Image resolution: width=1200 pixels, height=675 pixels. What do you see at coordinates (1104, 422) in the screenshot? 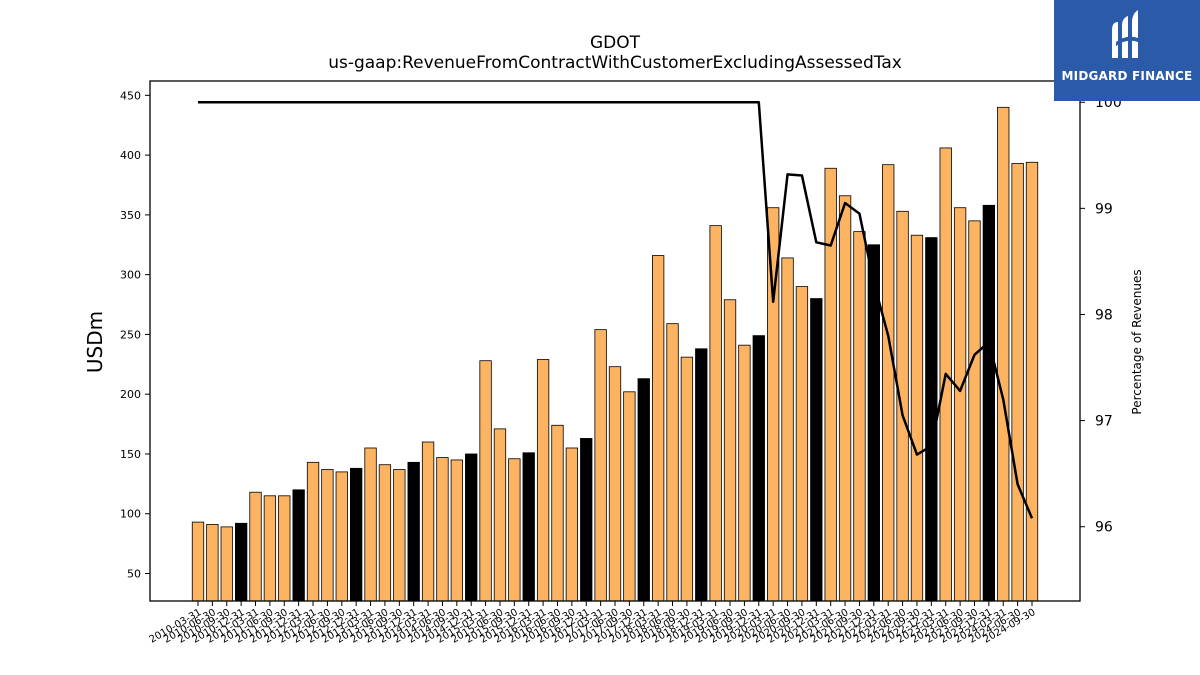
I see `y2-tick-label: 97` at bounding box center [1104, 422].